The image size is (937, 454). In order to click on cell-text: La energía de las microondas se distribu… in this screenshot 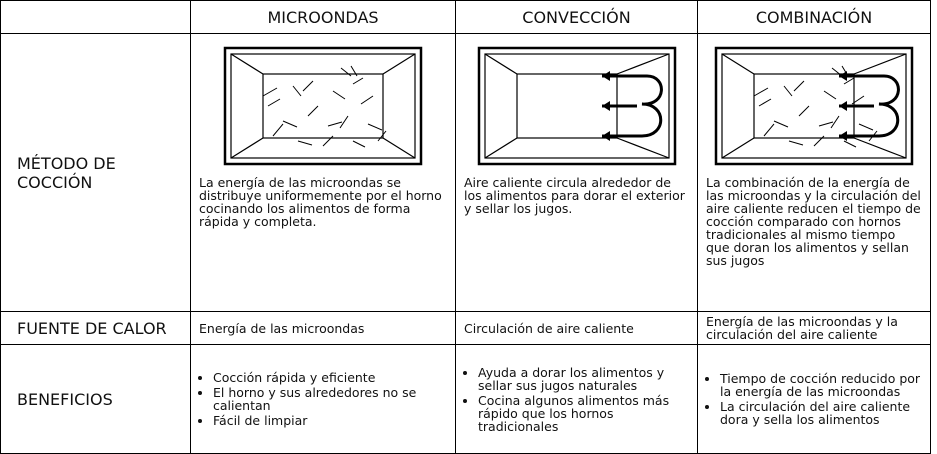, I will do `click(320, 202)`.